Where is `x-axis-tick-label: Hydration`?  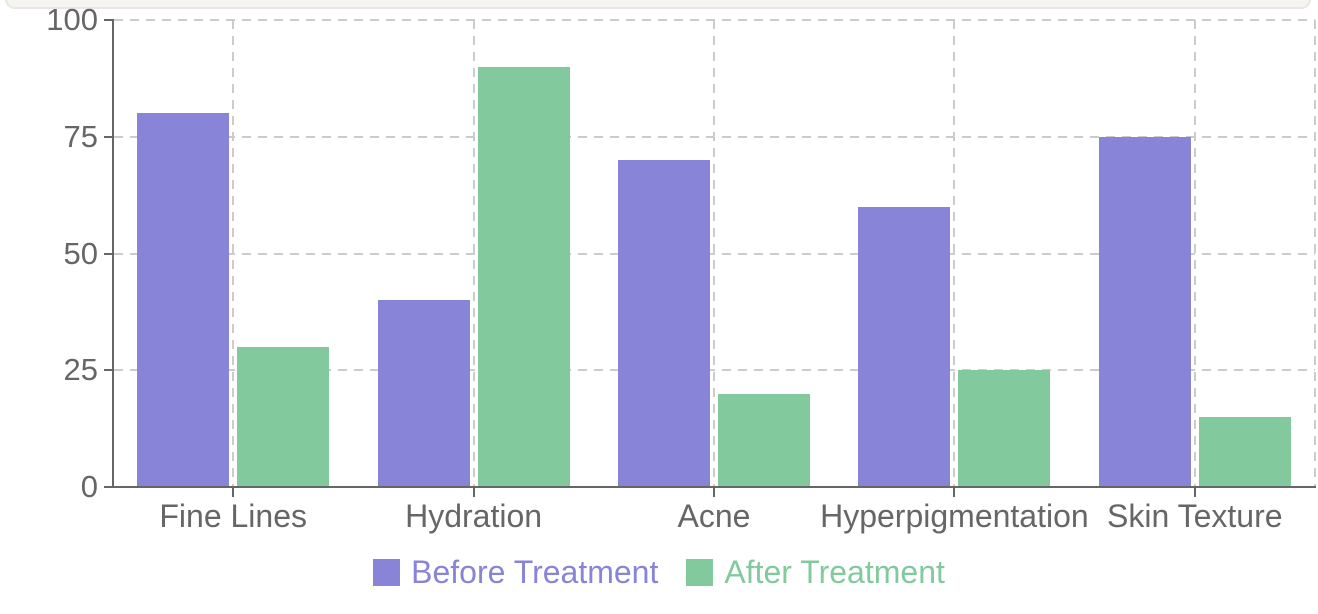
x-axis-tick-label: Hydration is located at coordinates (474, 516).